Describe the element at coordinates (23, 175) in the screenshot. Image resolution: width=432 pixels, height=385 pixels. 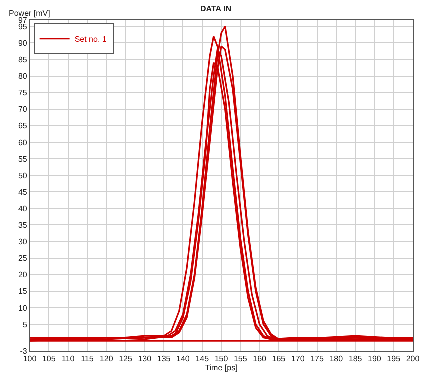
I see `y-tick-label: 50` at that location.